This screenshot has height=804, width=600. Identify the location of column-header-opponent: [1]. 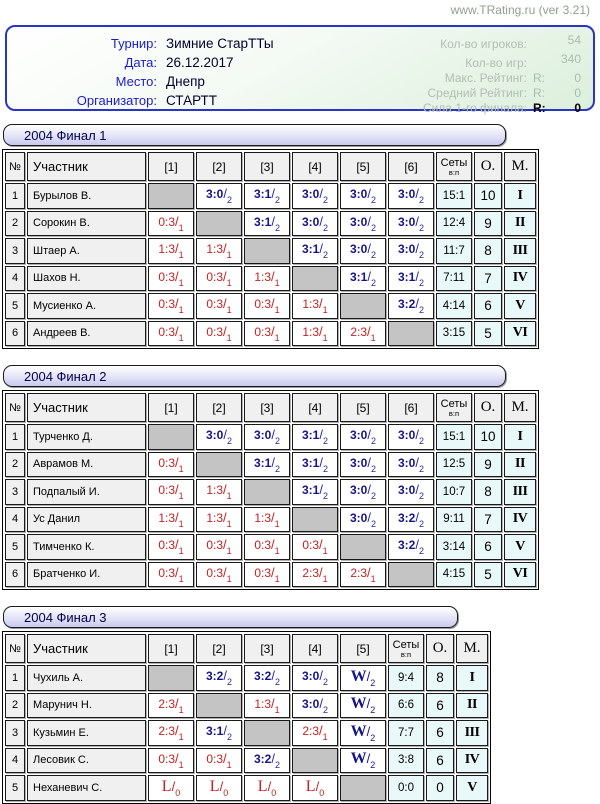
(171, 648).